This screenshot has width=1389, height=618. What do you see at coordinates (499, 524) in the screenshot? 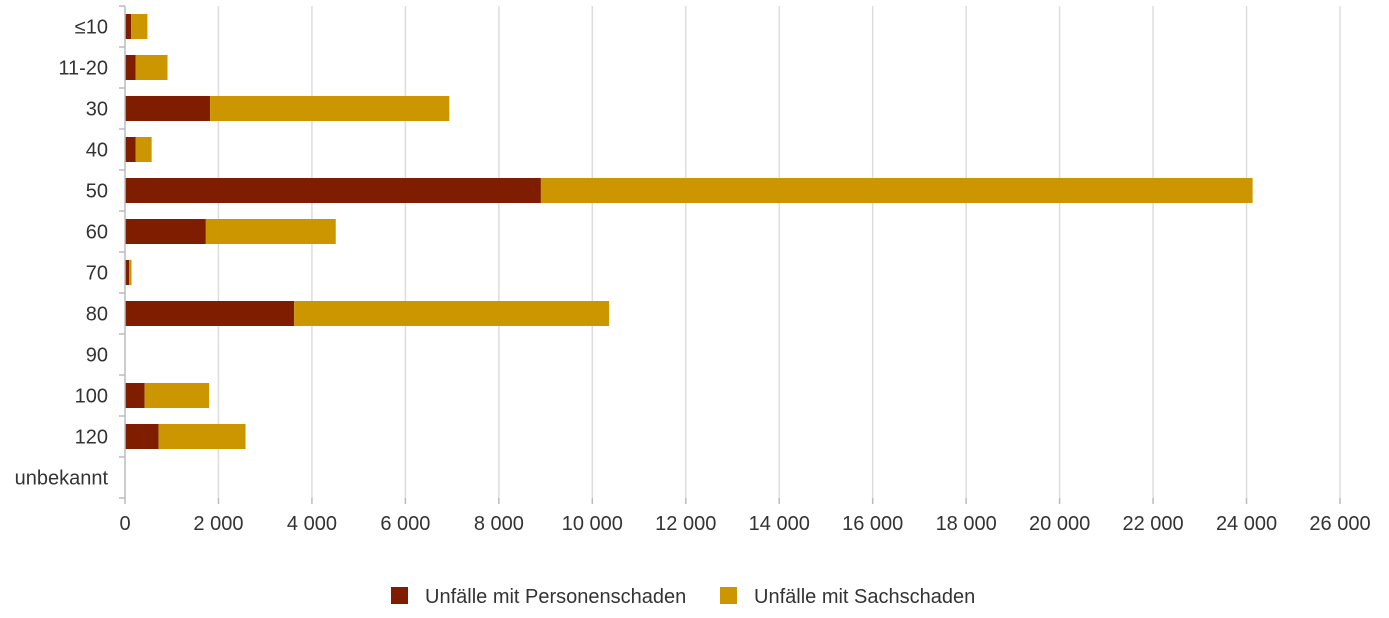
I see `x-tick-label: 8 000` at bounding box center [499, 524].